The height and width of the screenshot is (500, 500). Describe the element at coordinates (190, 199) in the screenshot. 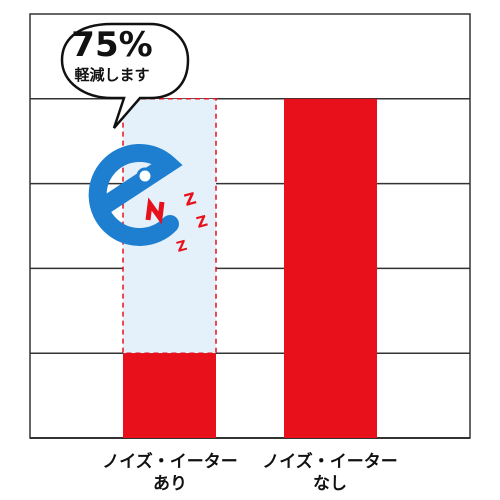

I see `icon-z-0: Z` at that location.